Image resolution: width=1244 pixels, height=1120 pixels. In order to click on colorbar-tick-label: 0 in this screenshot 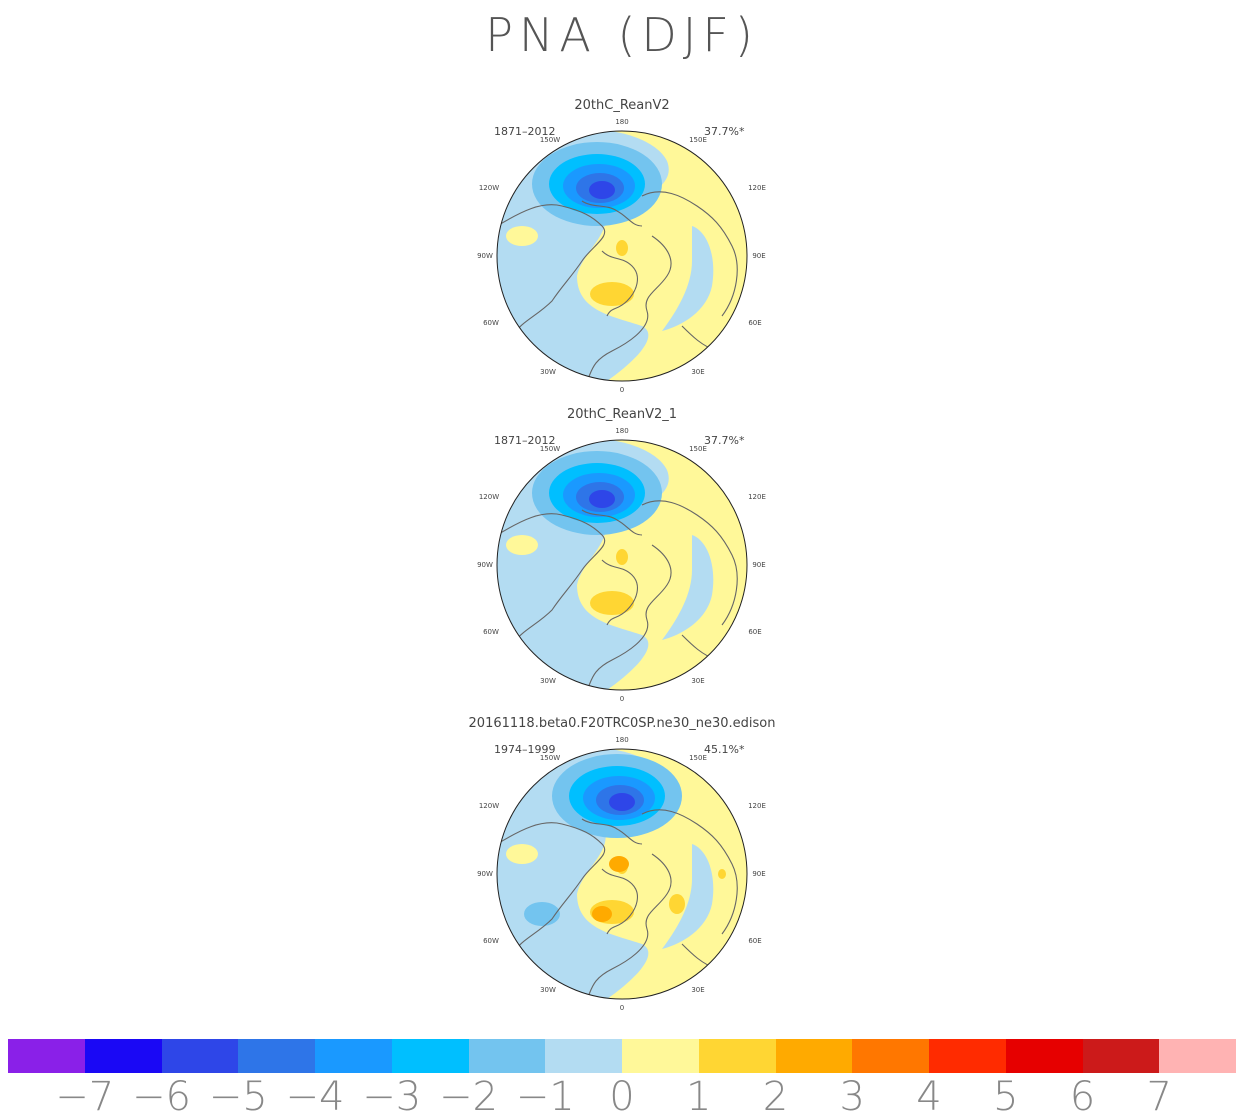, I will do `click(622, 1097)`.